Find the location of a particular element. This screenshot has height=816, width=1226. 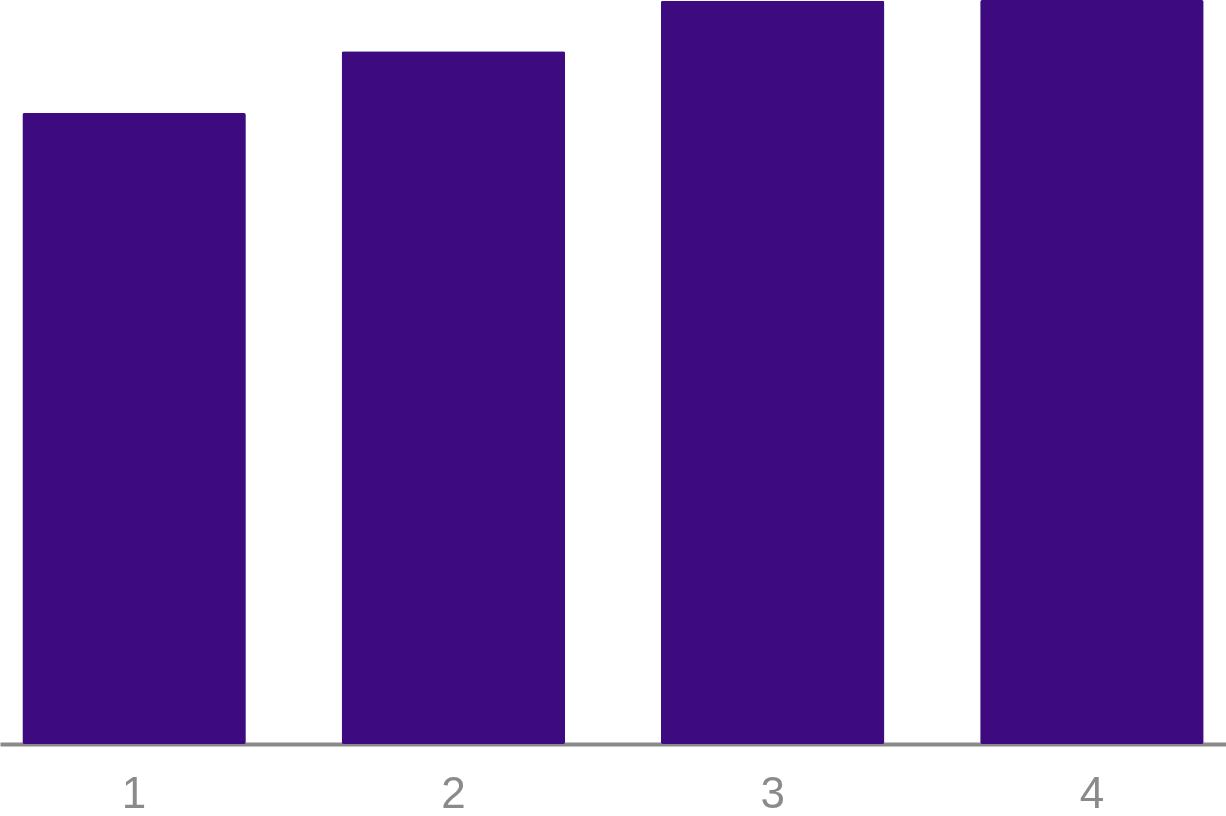

x-tick-label: 1 is located at coordinates (134, 791).